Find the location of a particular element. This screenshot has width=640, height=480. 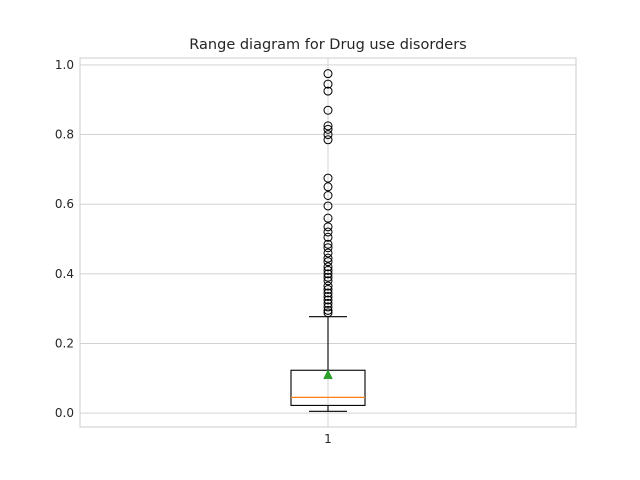

y-tick-label: 1.0 is located at coordinates (64, 65).